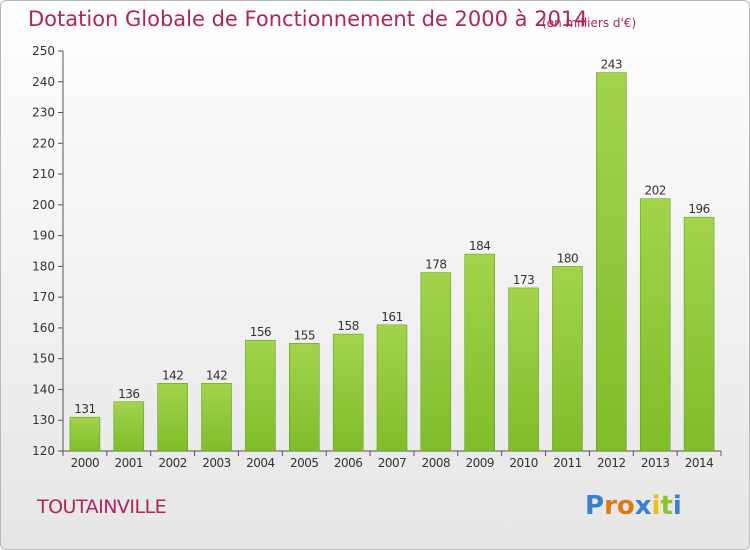  Describe the element at coordinates (698, 209) in the screenshot. I see `value-label-2014: 196` at that location.